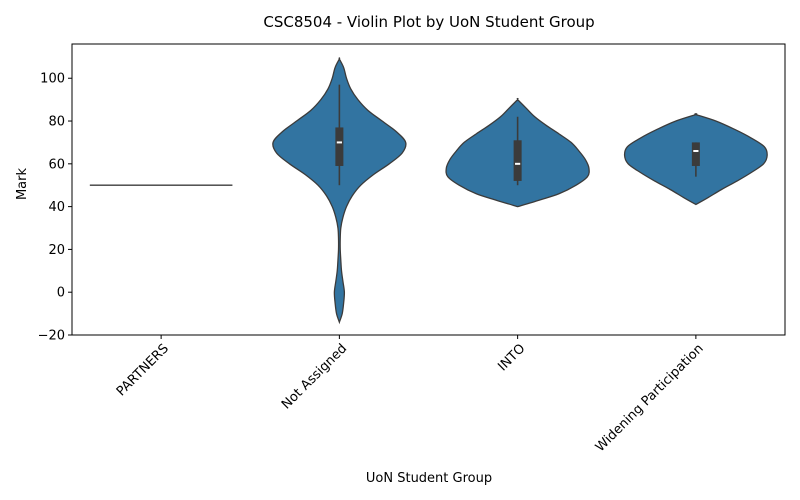 This screenshot has height=500, width=800. What do you see at coordinates (56, 122) in the screenshot?
I see `y-tick-label: 80` at bounding box center [56, 122].